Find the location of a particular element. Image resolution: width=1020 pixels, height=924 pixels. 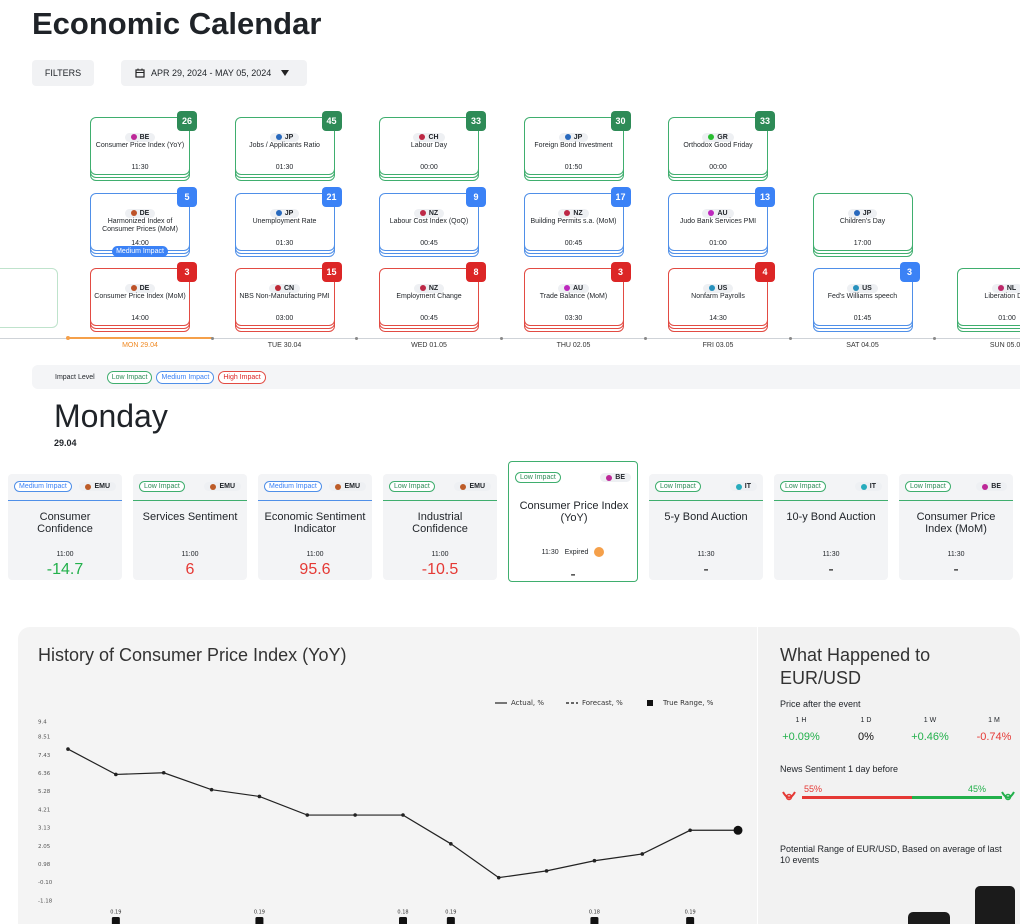

filters-button: FILTERS is located at coordinates (63, 73).